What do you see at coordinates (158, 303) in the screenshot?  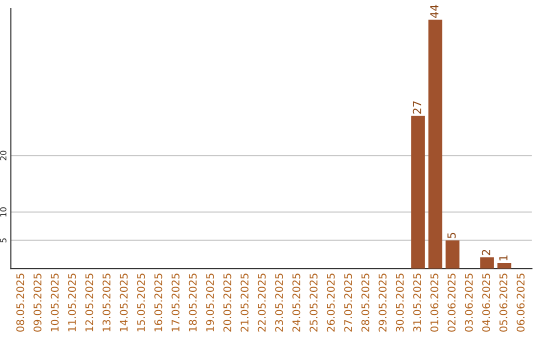 I see `x-tick-label: 16.05.2025` at bounding box center [158, 303].